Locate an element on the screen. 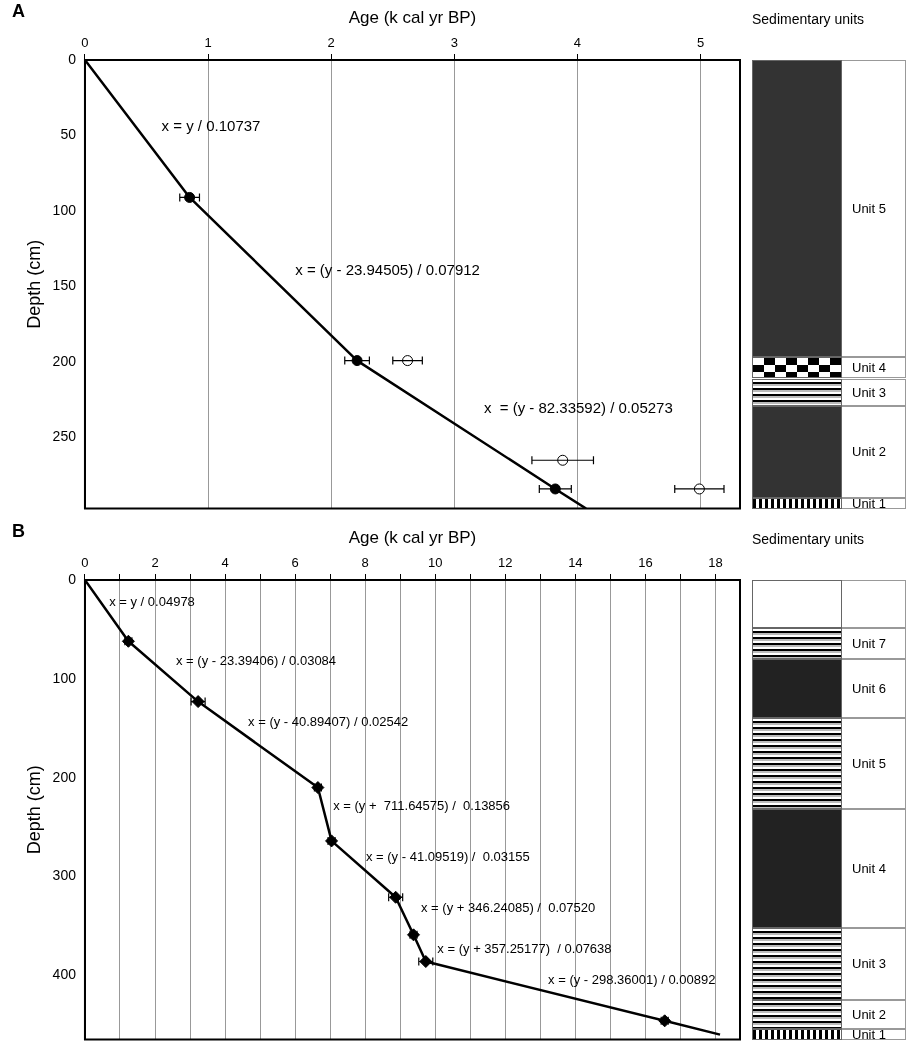  x-tick-label: 10 is located at coordinates (435, 562).